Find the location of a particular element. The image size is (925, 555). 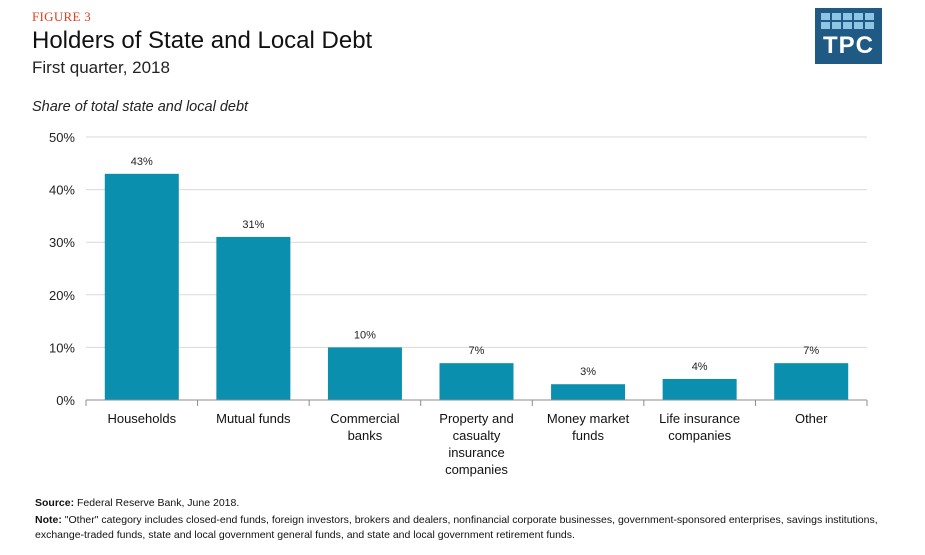

data-label: 10% is located at coordinates (365, 335).